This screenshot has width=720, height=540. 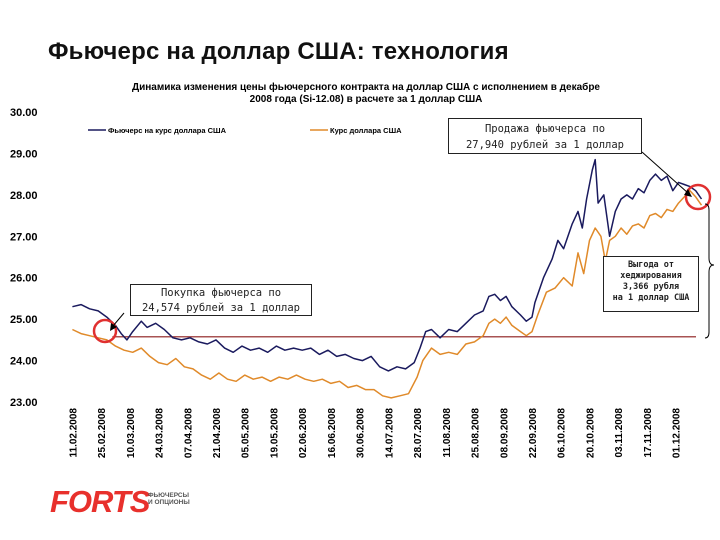 What do you see at coordinates (131, 433) in the screenshot?
I see `x-tick-label: 10.03.2008` at bounding box center [131, 433].